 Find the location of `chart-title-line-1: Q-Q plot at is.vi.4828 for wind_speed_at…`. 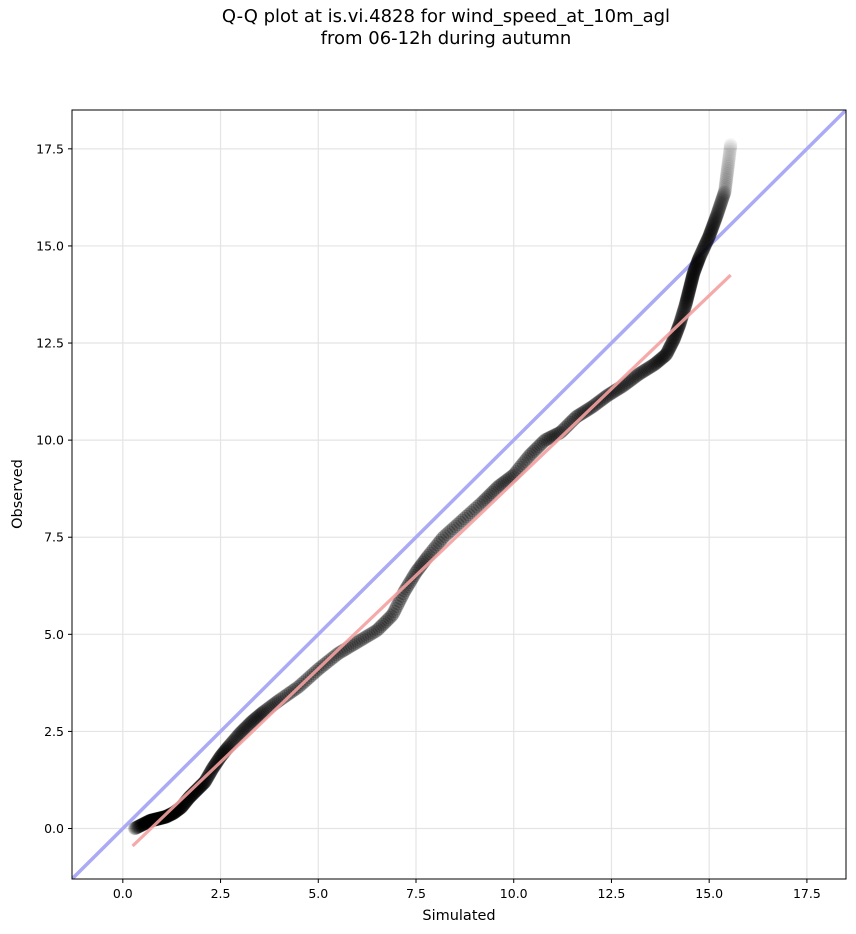

chart-title-line-1: Q-Q plot at is.vi.4828 for wind_speed_at… is located at coordinates (446, 16).